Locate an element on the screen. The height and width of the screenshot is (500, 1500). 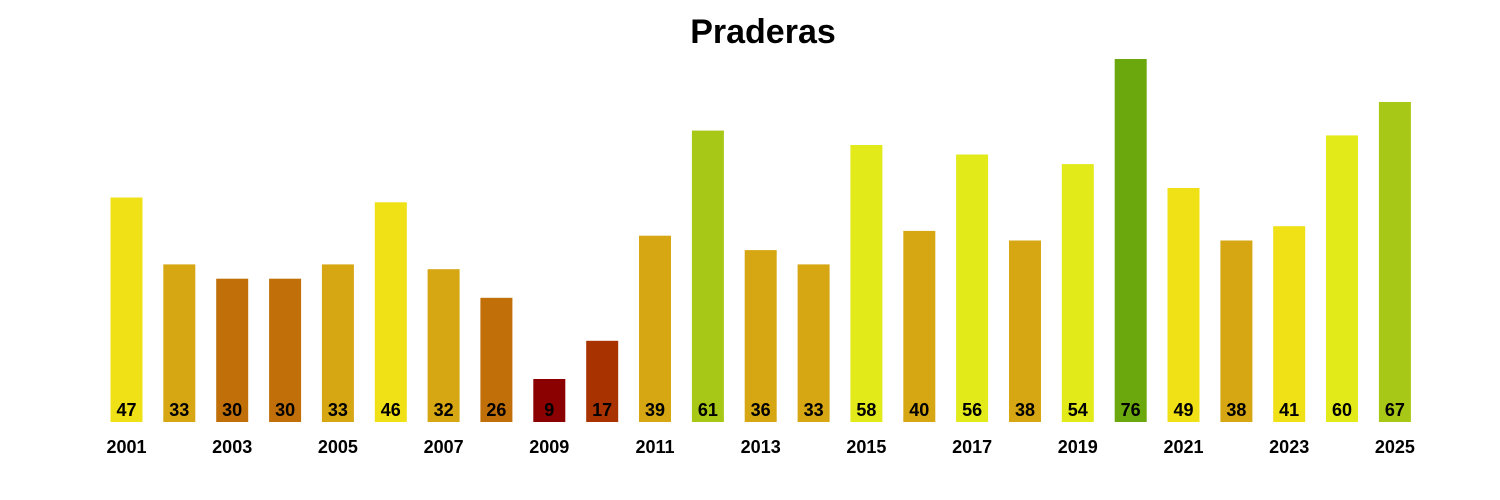
value-label-2015: 58 is located at coordinates (866, 410).